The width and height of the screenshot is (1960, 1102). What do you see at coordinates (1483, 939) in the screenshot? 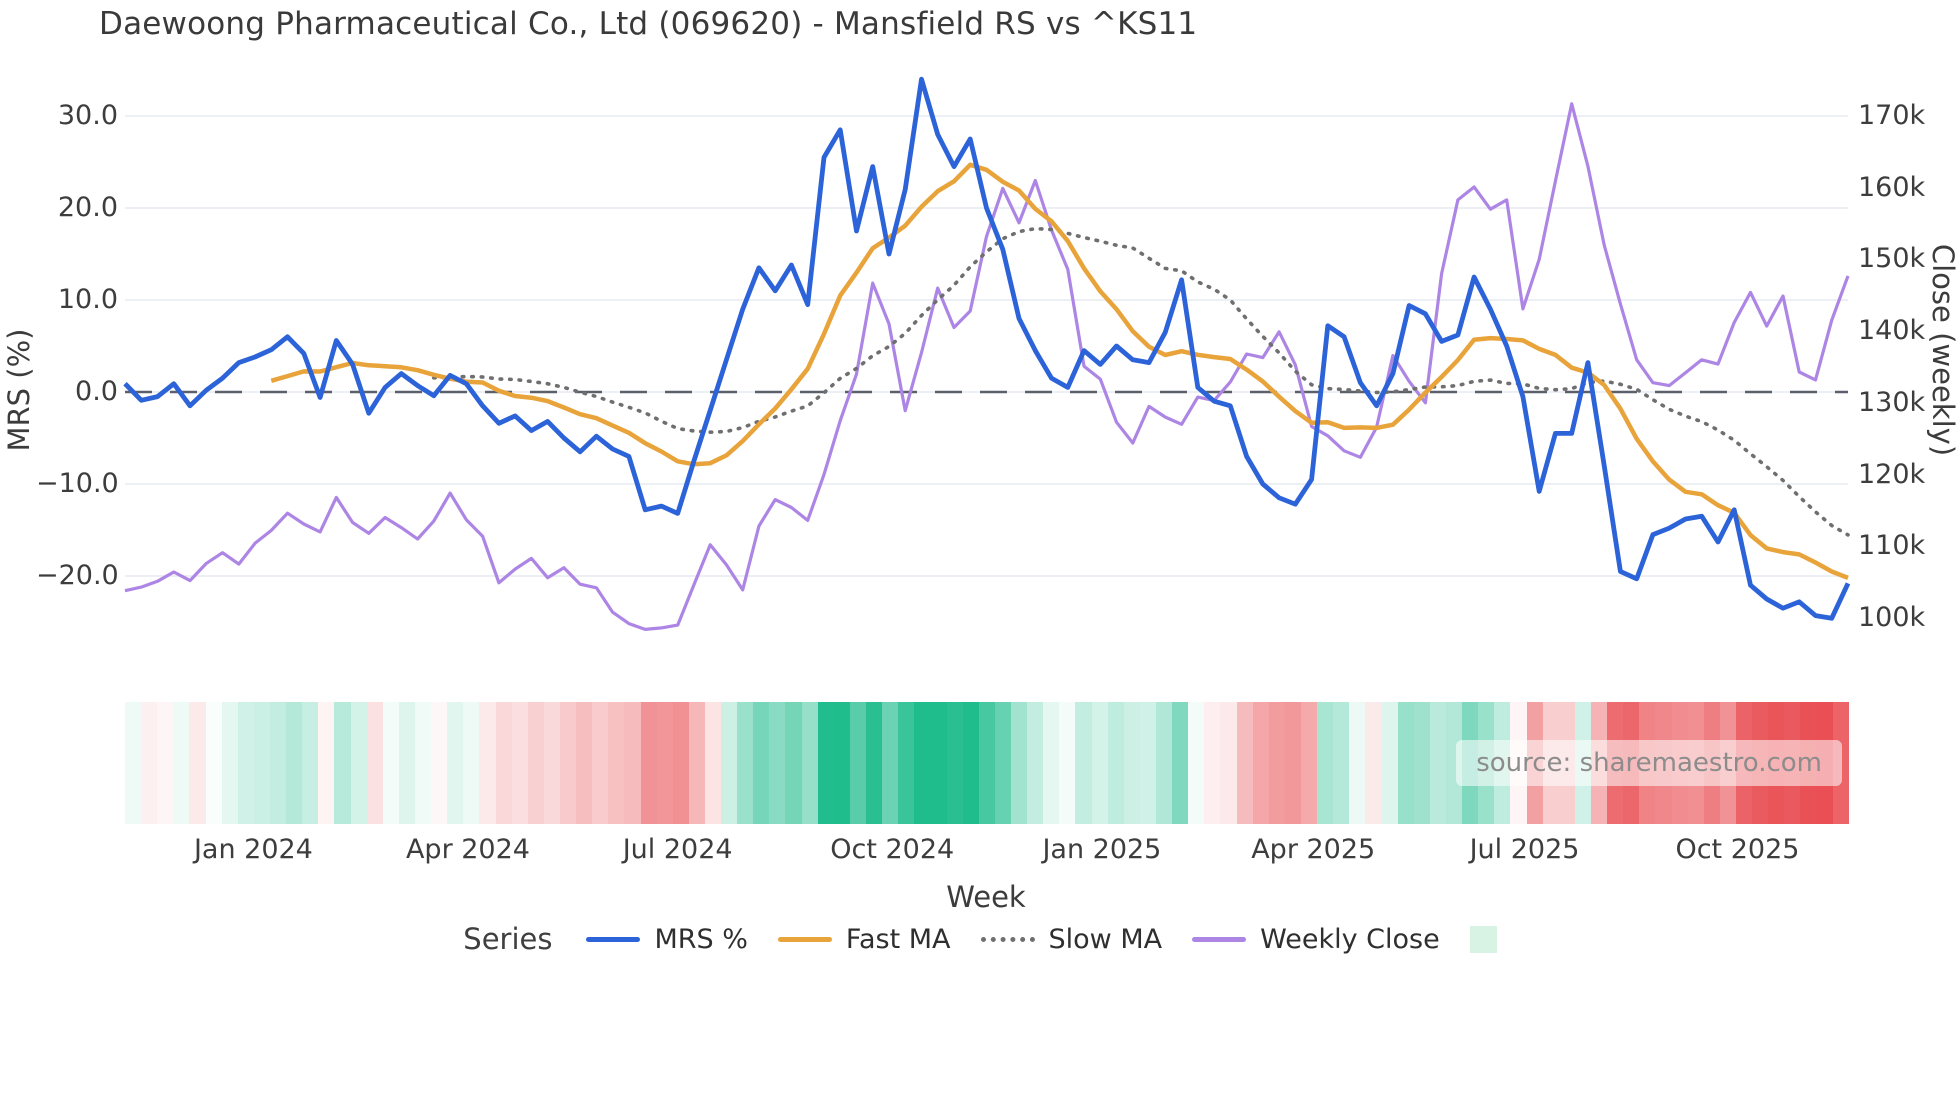
I see `legend-heatmap-swatch` at bounding box center [1483, 939].